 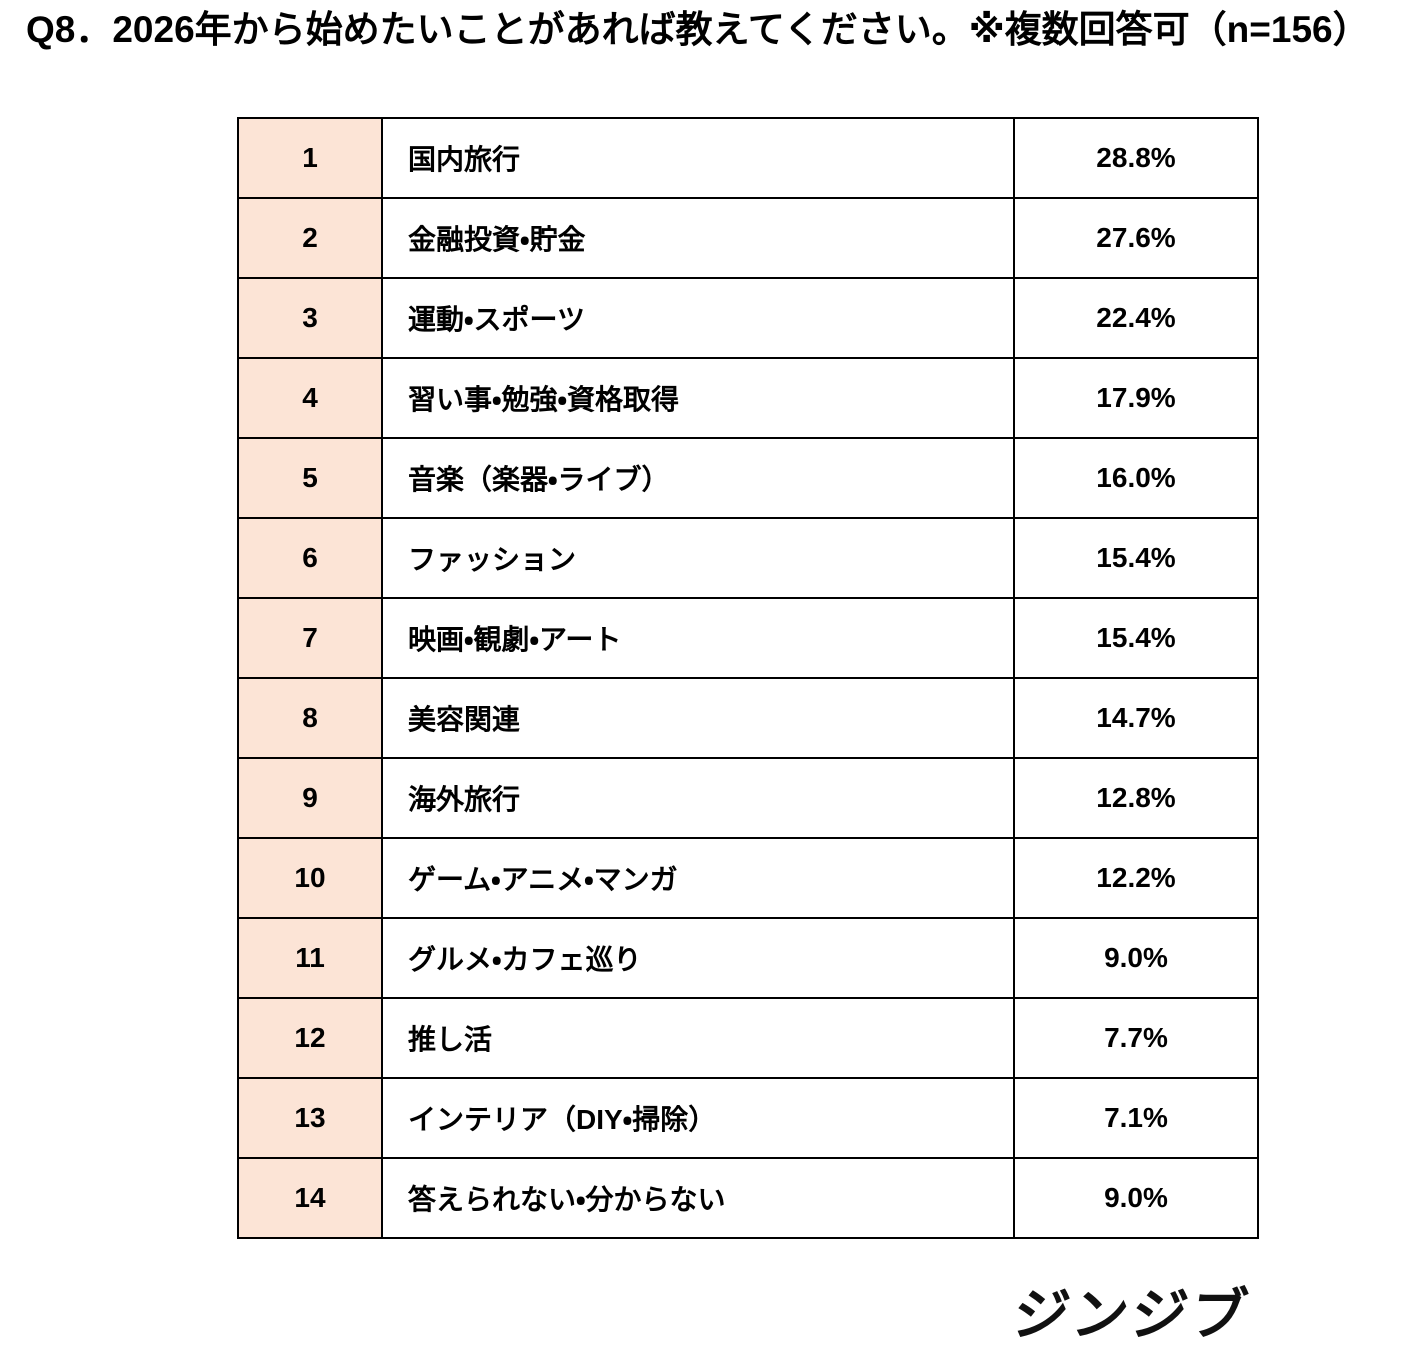 What do you see at coordinates (1131, 1314) in the screenshot?
I see `jinjib-logo: ジンジブ` at bounding box center [1131, 1314].